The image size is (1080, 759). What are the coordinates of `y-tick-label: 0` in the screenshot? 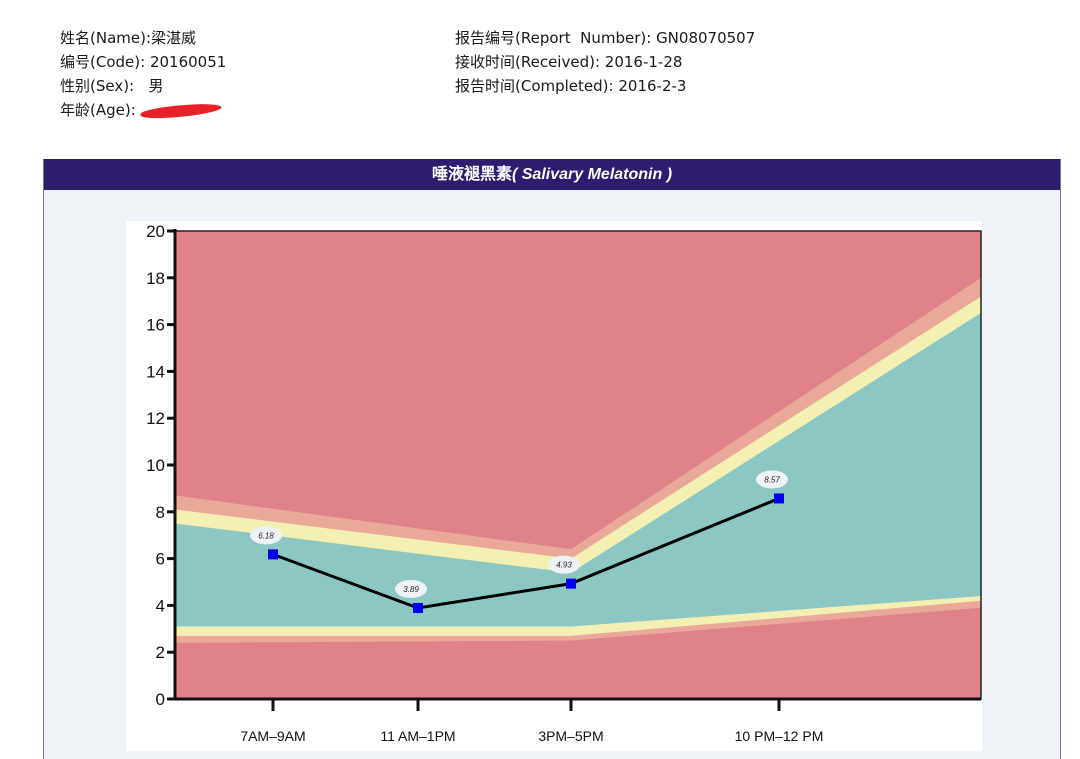 It's located at (160, 699).